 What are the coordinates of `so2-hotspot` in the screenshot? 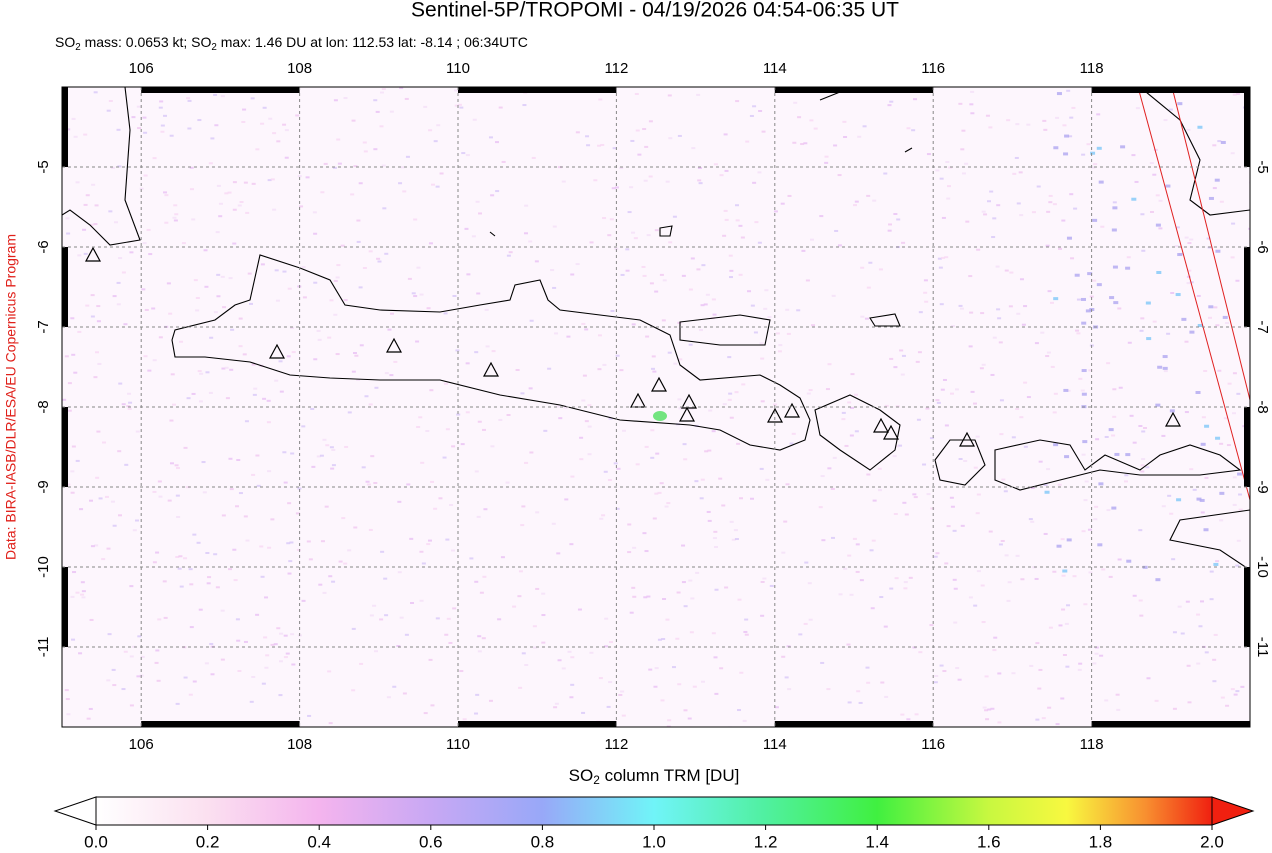 It's located at (660, 416).